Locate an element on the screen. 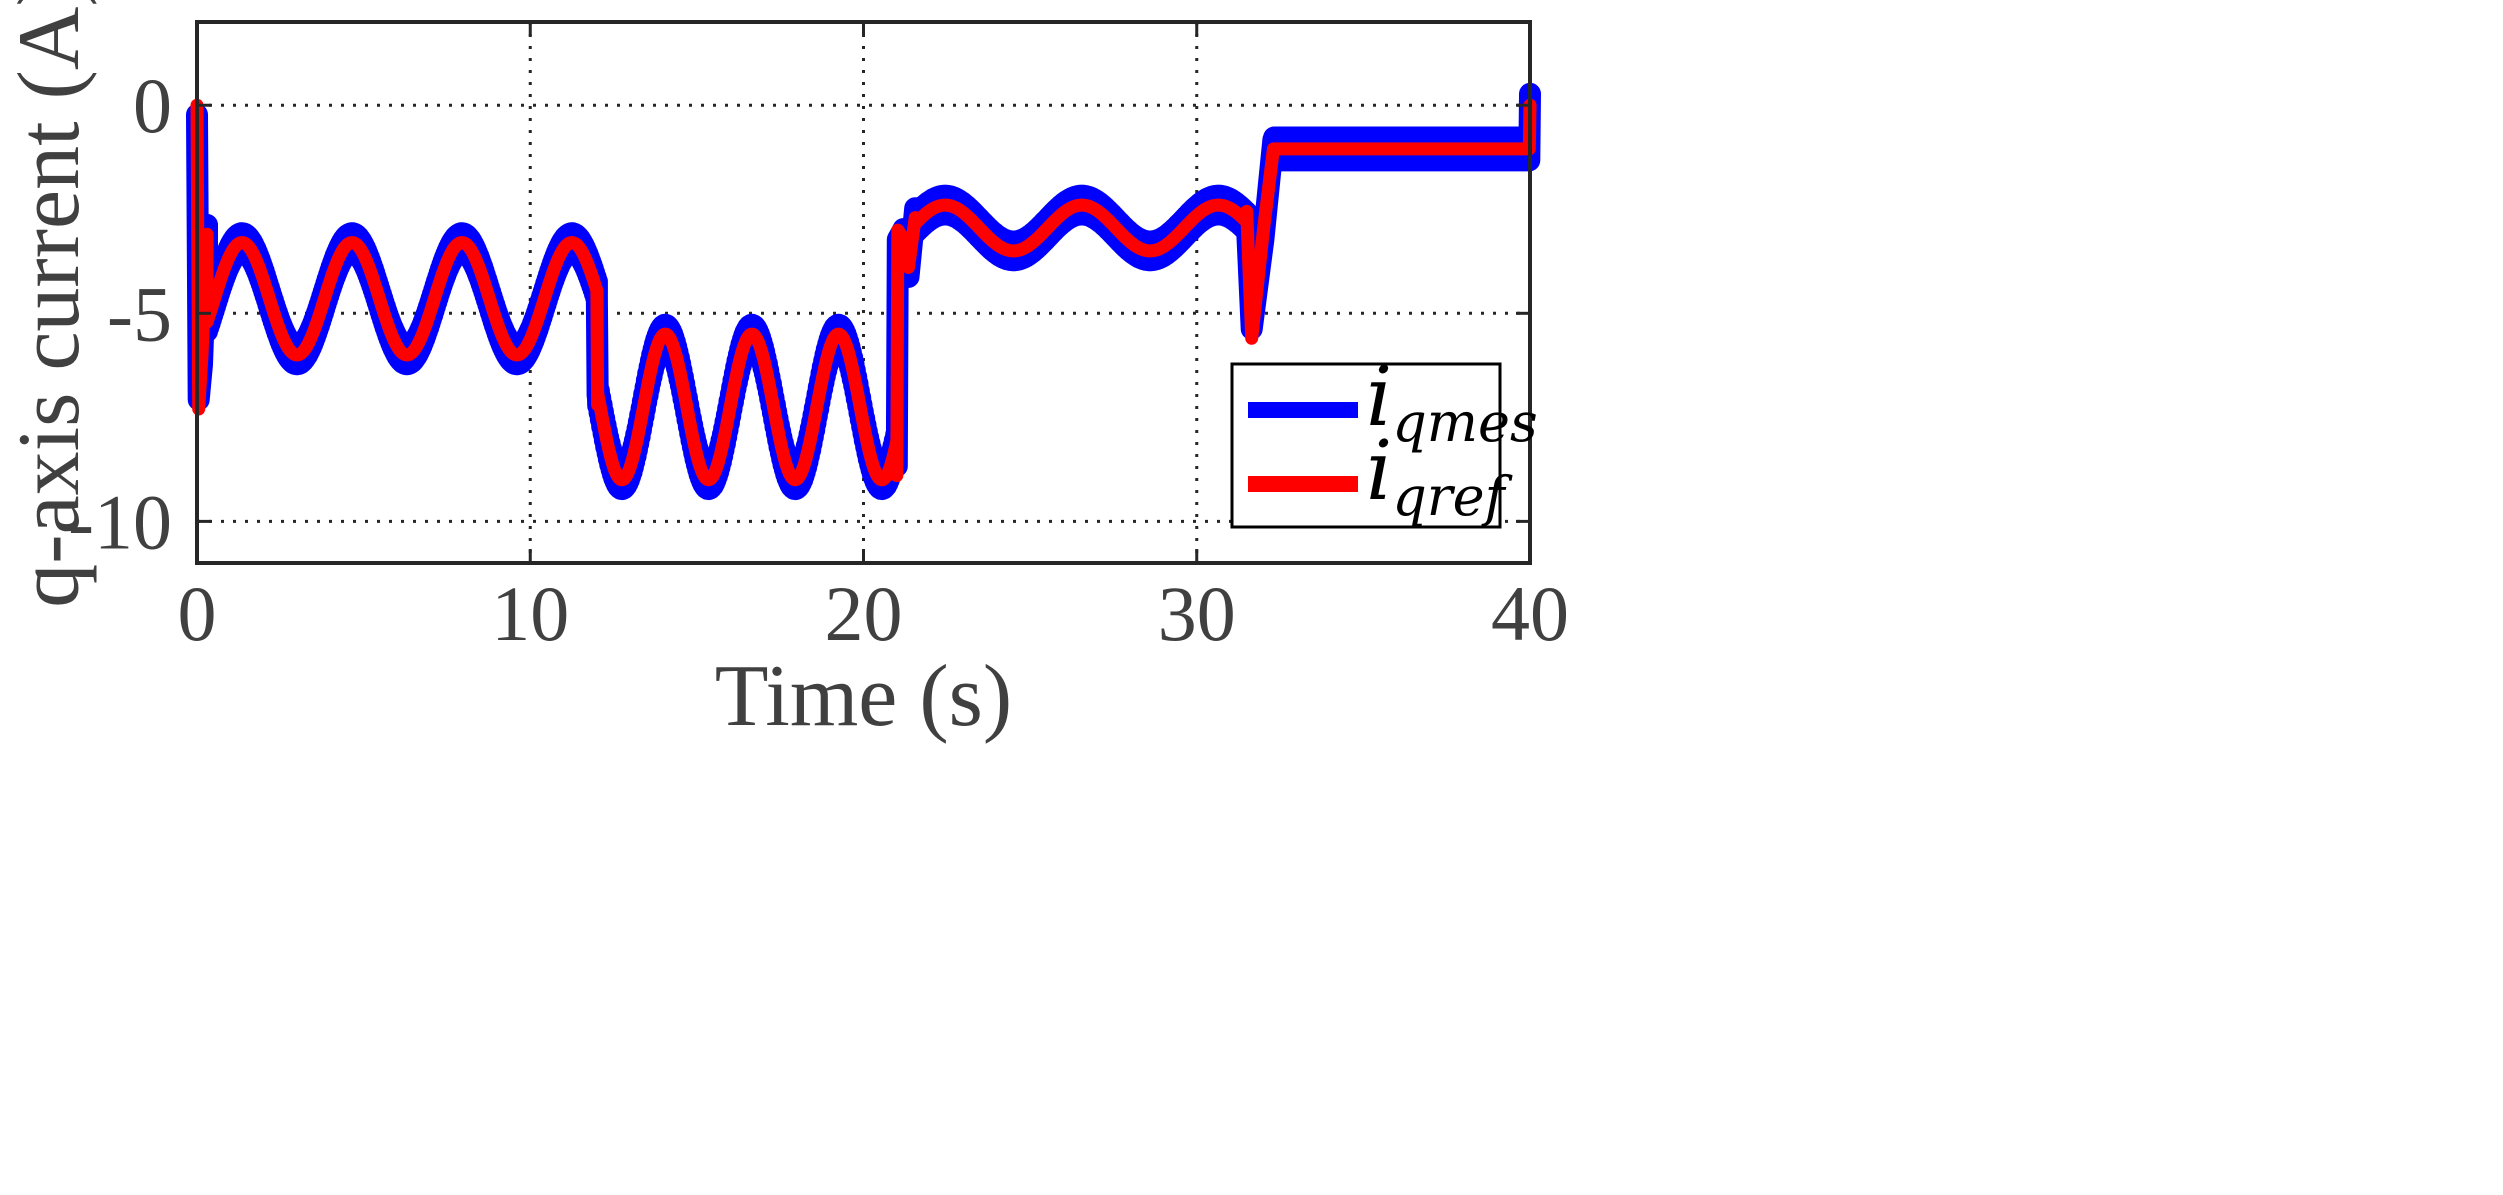 The width and height of the screenshot is (2503, 1195). y-axis-title: q-axis current (A) is located at coordinates (49, 304).